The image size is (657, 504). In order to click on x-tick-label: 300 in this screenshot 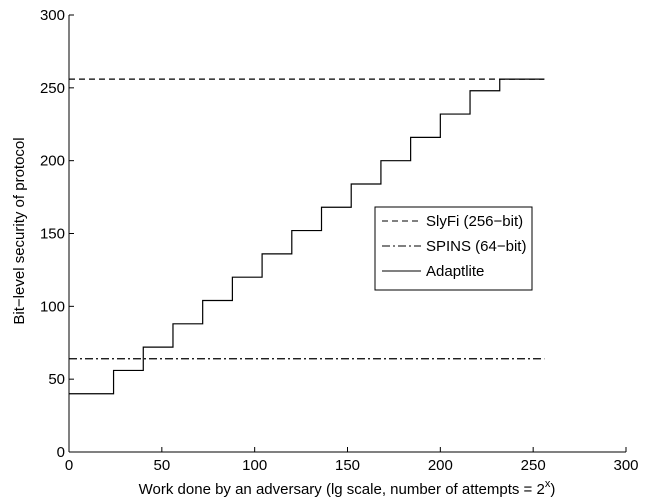, I will do `click(625, 465)`.